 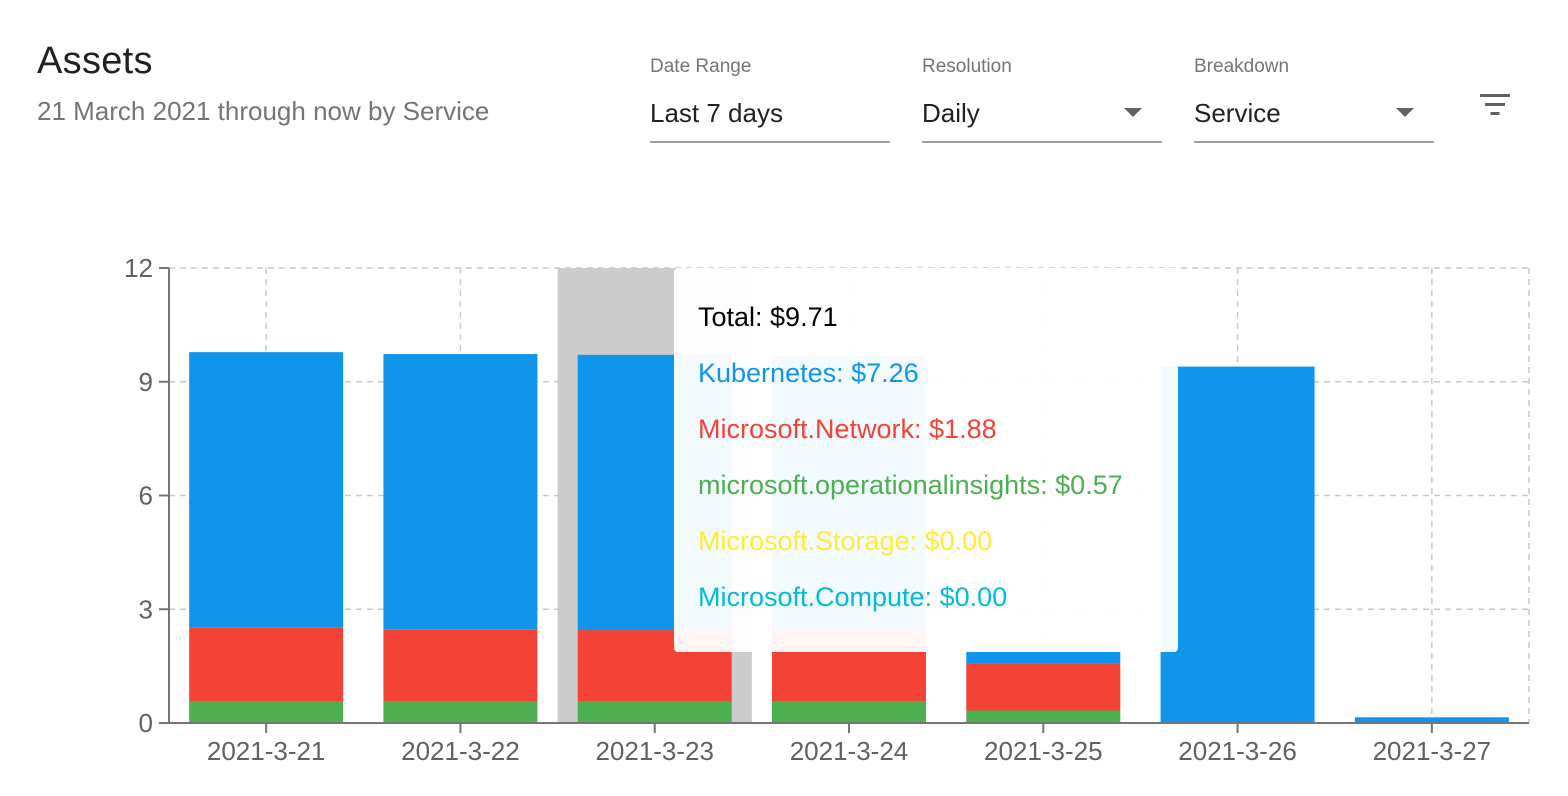 What do you see at coordinates (1314, 142) in the screenshot?
I see `breakdown-underline` at bounding box center [1314, 142].